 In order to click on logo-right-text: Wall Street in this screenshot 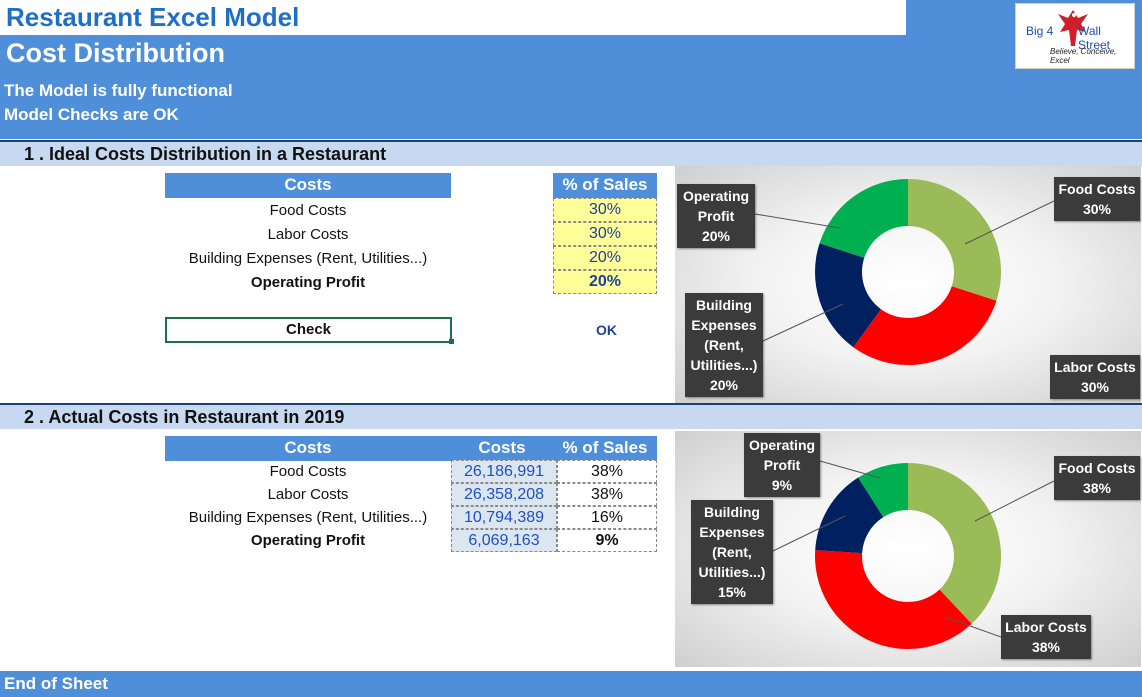, I will do `click(1094, 38)`.